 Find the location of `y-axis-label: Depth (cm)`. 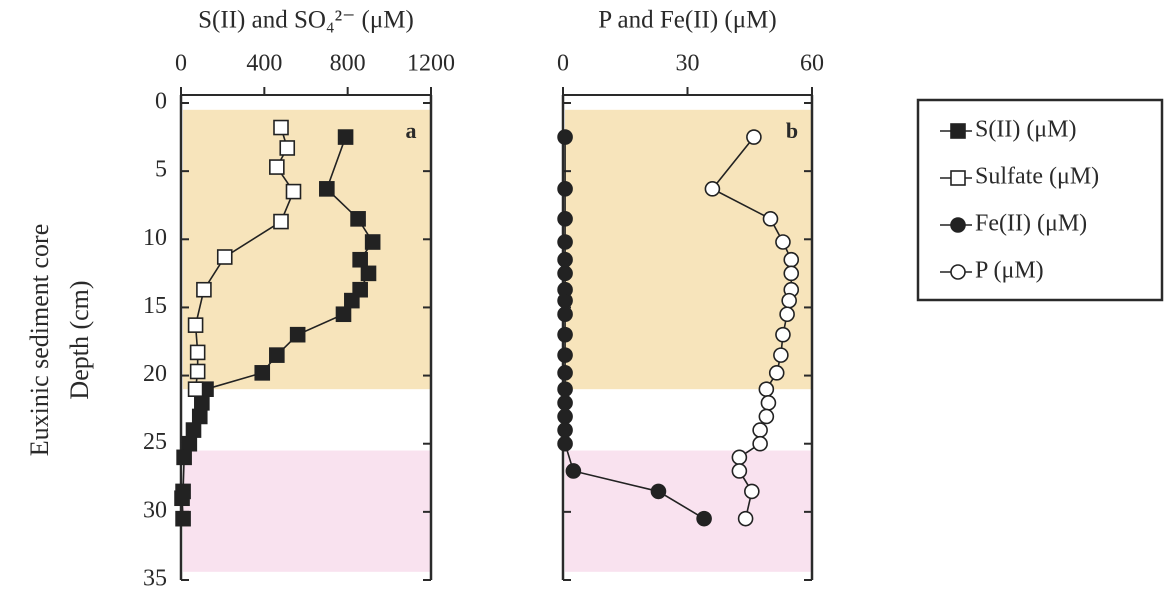

y-axis-label: Depth (cm) is located at coordinates (79, 339).